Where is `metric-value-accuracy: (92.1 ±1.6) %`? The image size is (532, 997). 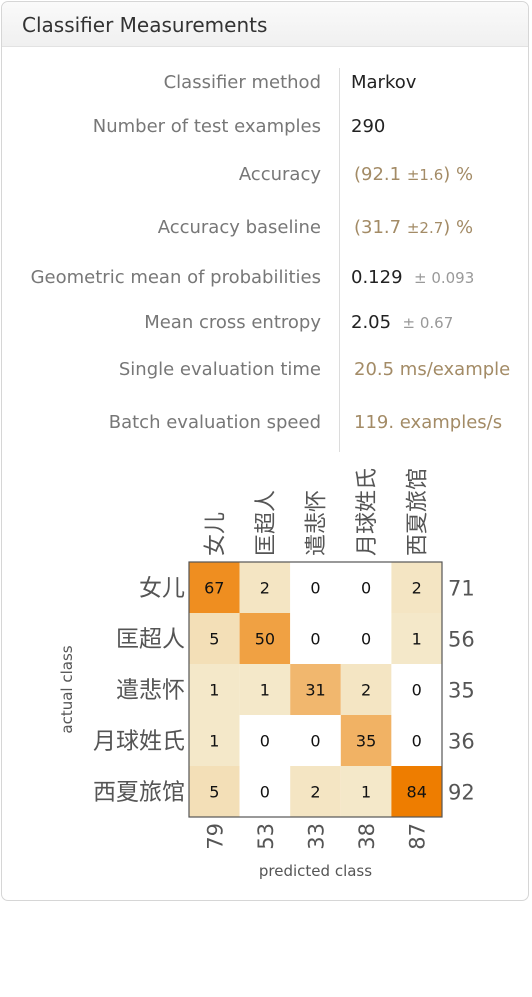
metric-value-accuracy: (92.1 ±1.6) % is located at coordinates (413, 174).